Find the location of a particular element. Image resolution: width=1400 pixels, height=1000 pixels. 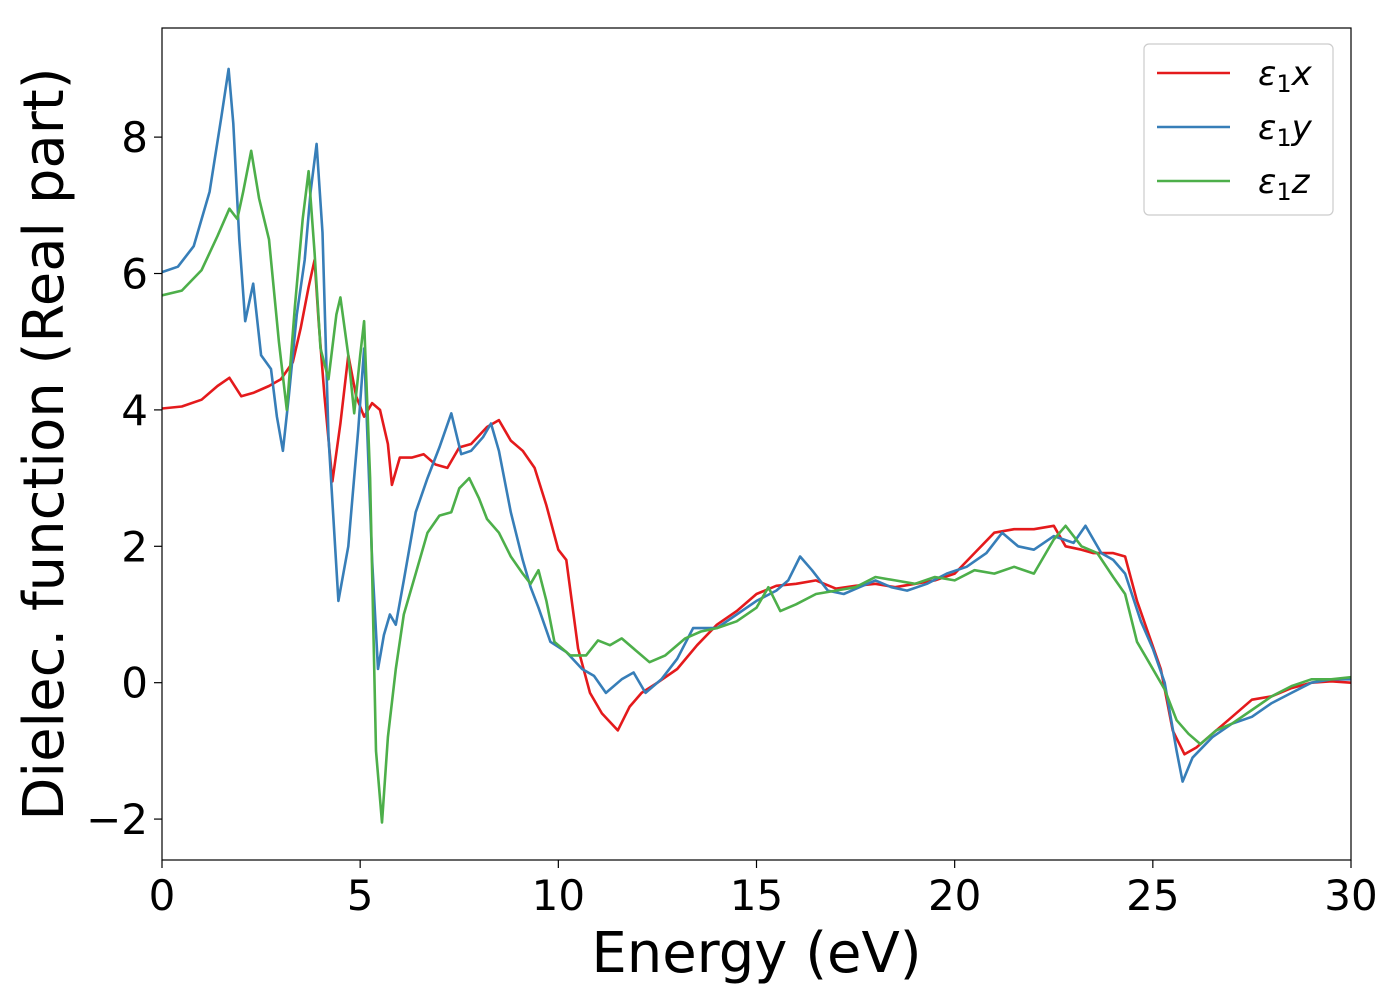

x-axis-ticks: 0 5 10 15 20 25 30 is located at coordinates (763, 890).